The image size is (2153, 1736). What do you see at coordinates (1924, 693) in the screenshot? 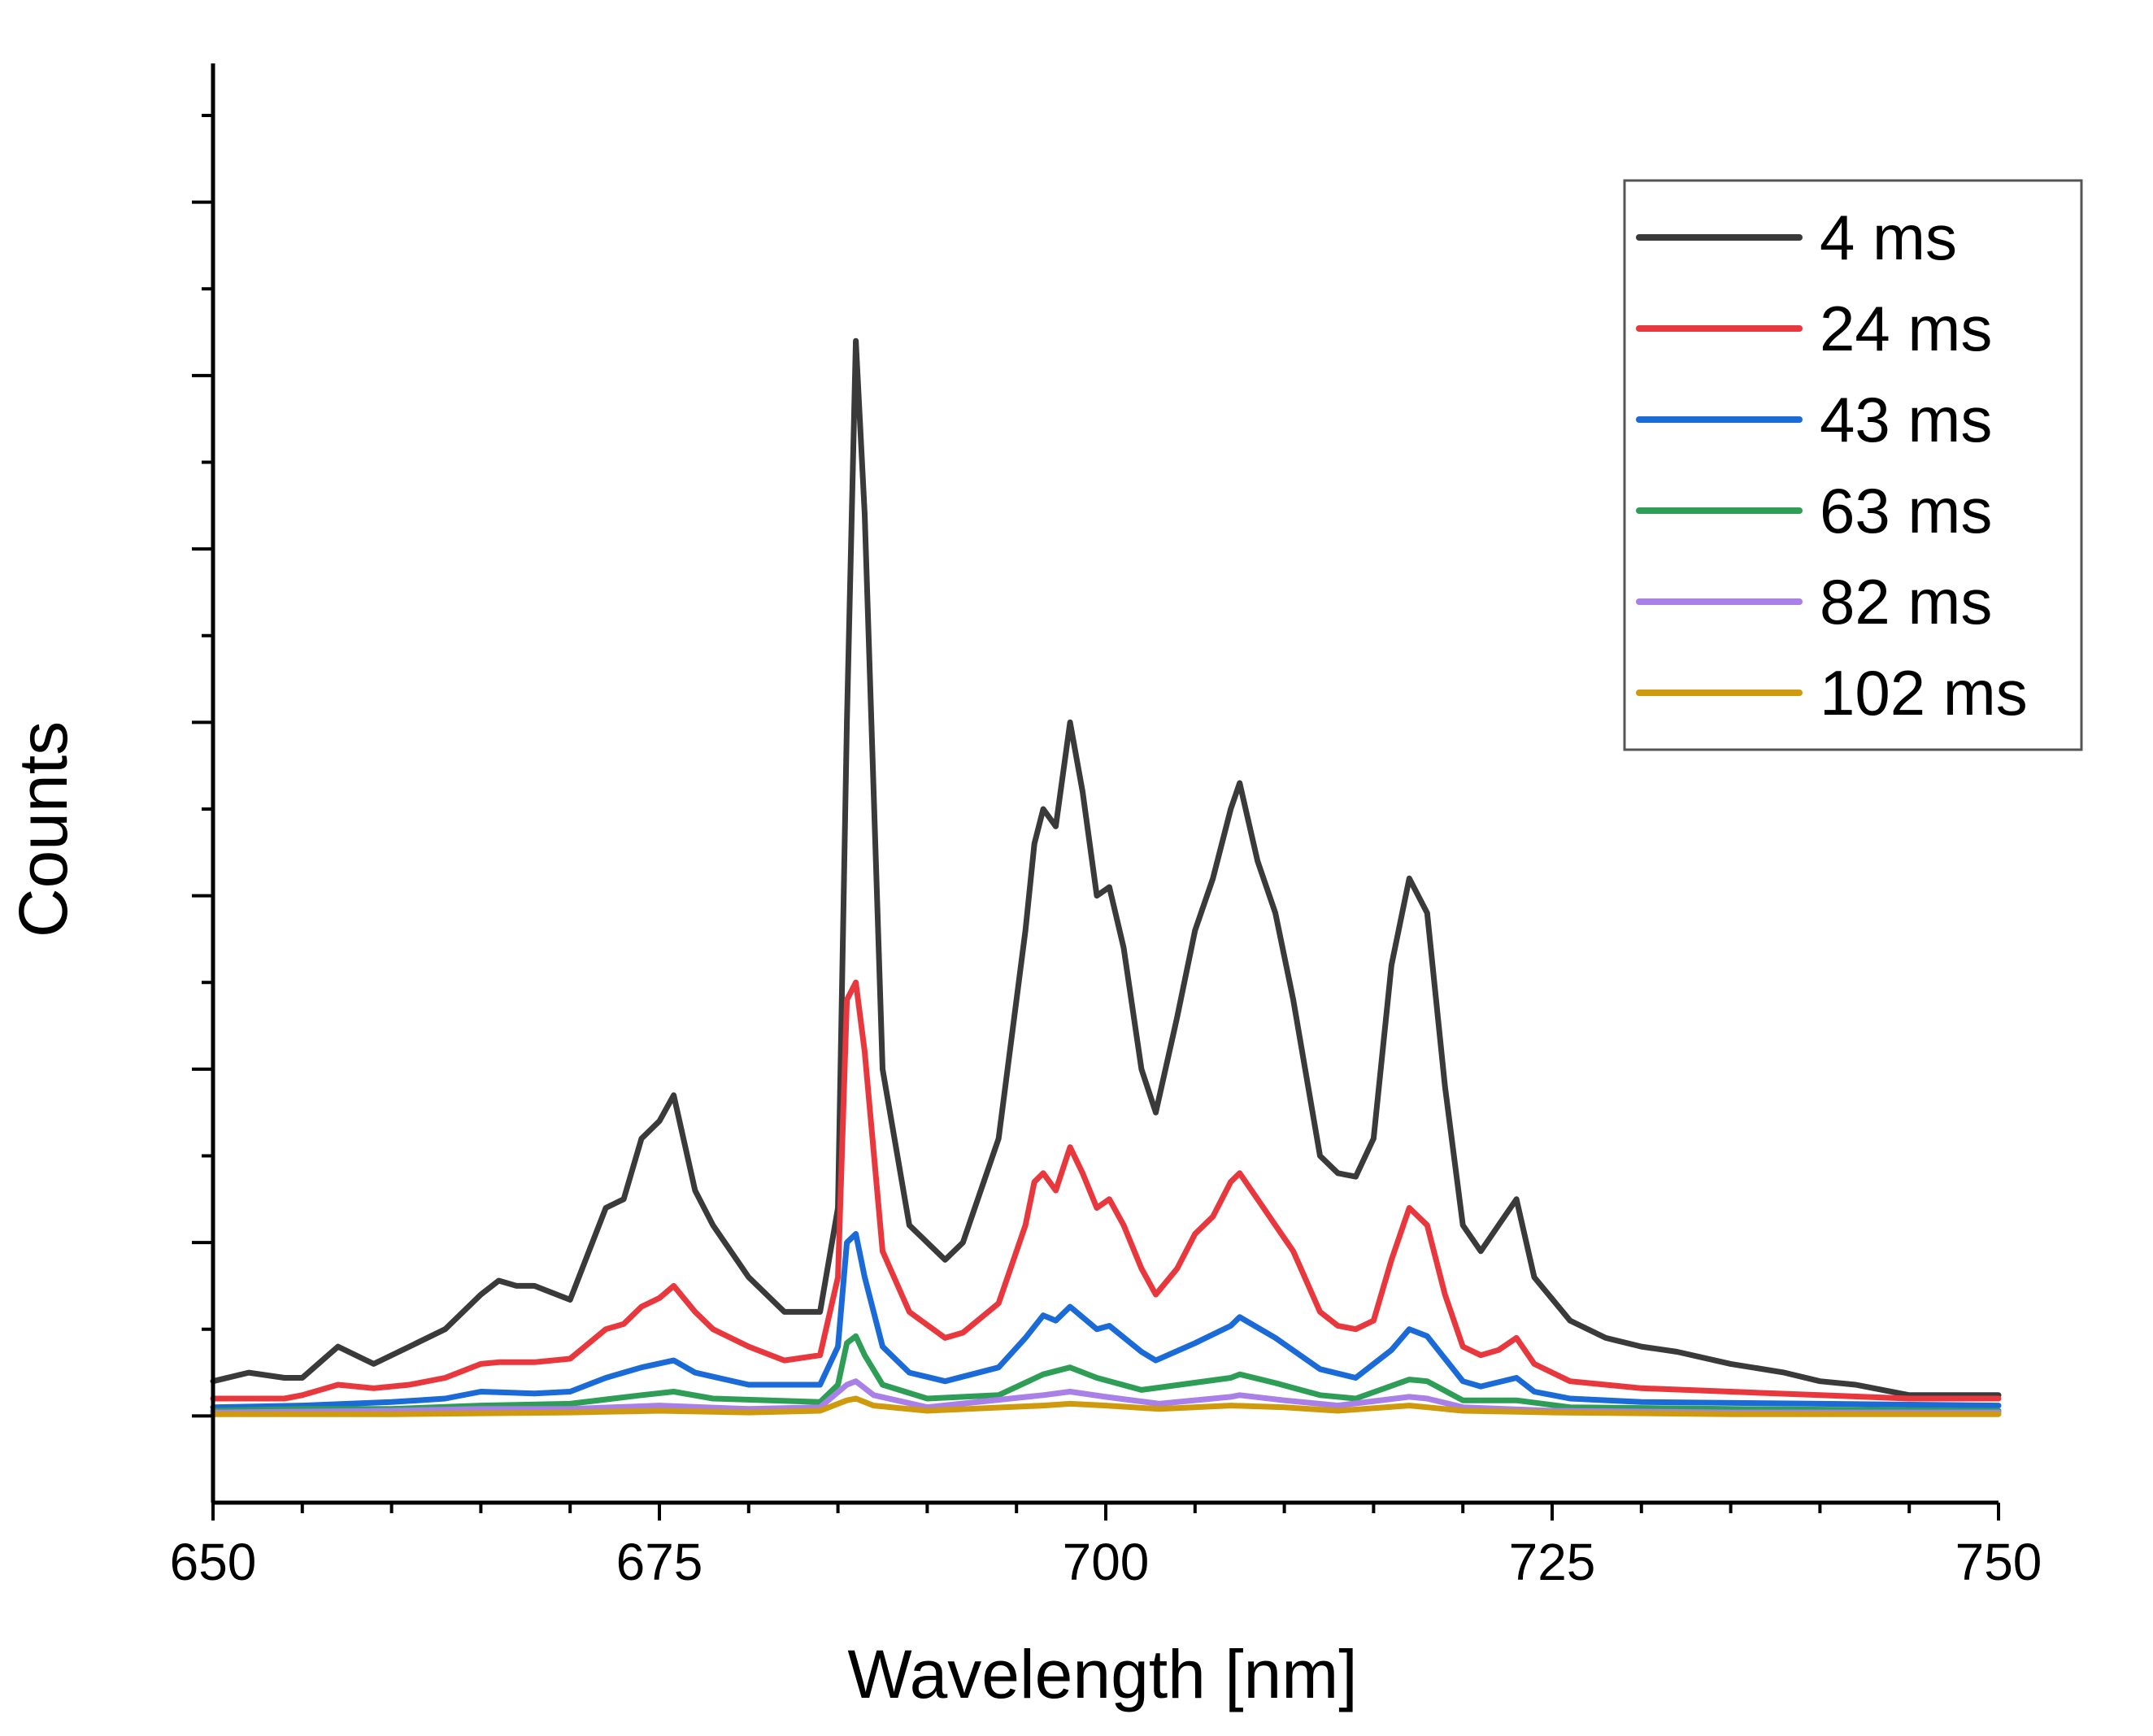
I see `legend-label: 102 ms` at bounding box center [1924, 693].